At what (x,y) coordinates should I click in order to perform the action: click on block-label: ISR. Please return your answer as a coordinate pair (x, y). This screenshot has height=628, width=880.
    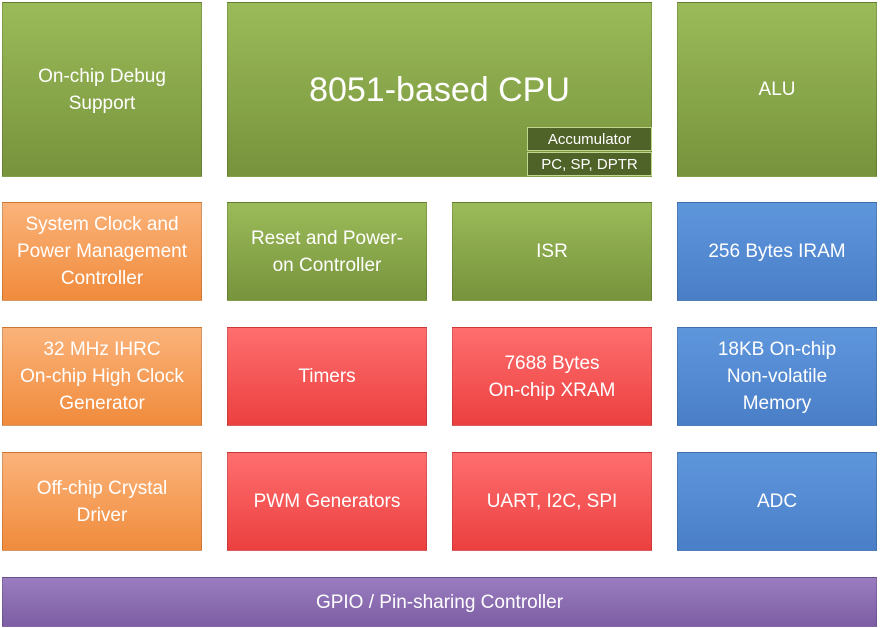
    Looking at the image, I should click on (552, 251).